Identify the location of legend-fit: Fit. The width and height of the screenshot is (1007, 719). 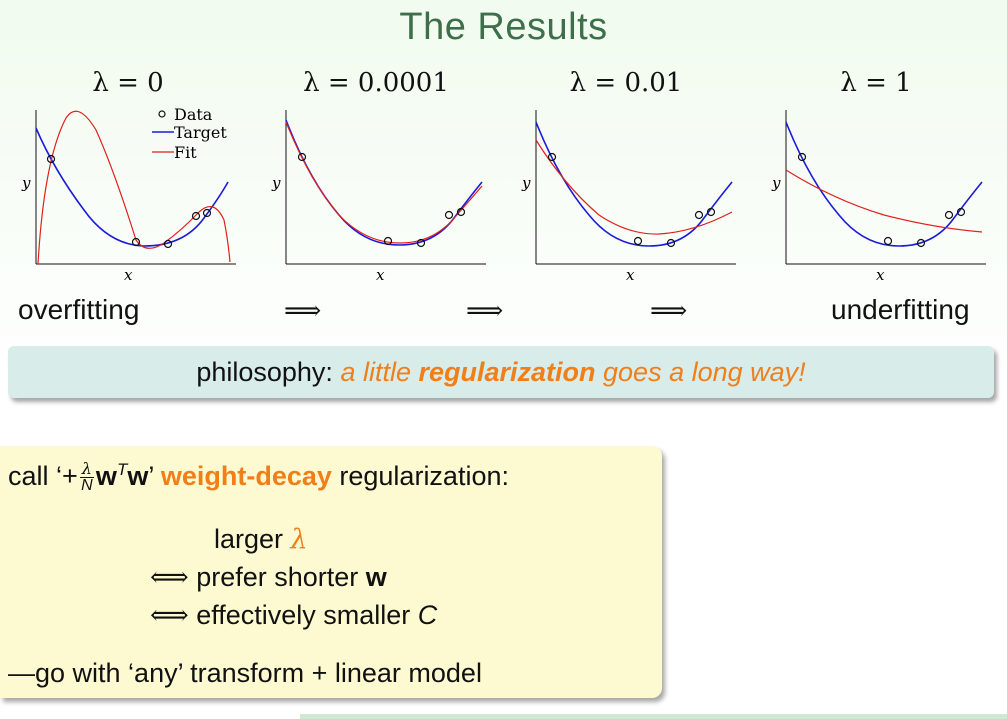
(185, 152).